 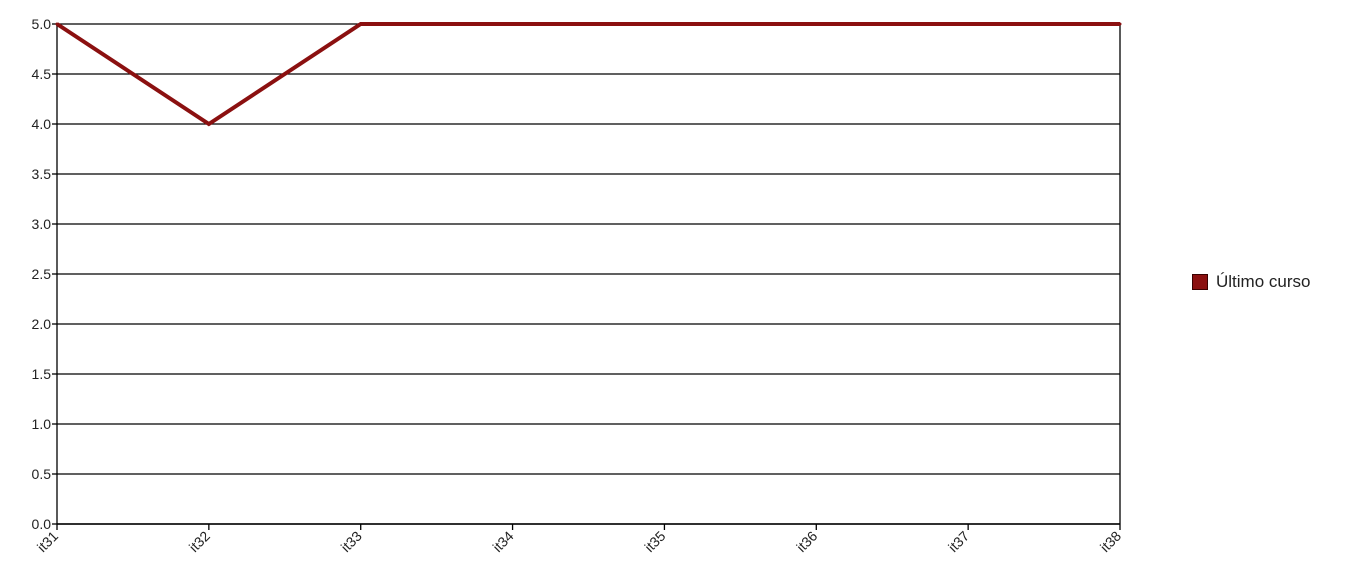 I want to click on y-tick-label: 4.5, so click(x=42, y=74).